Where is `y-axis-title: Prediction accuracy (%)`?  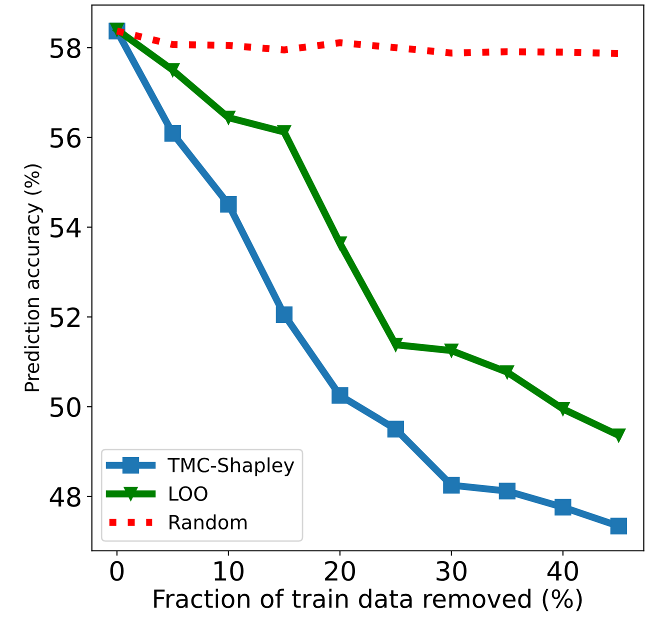 y-axis-title: Prediction accuracy (%) is located at coordinates (34, 278).